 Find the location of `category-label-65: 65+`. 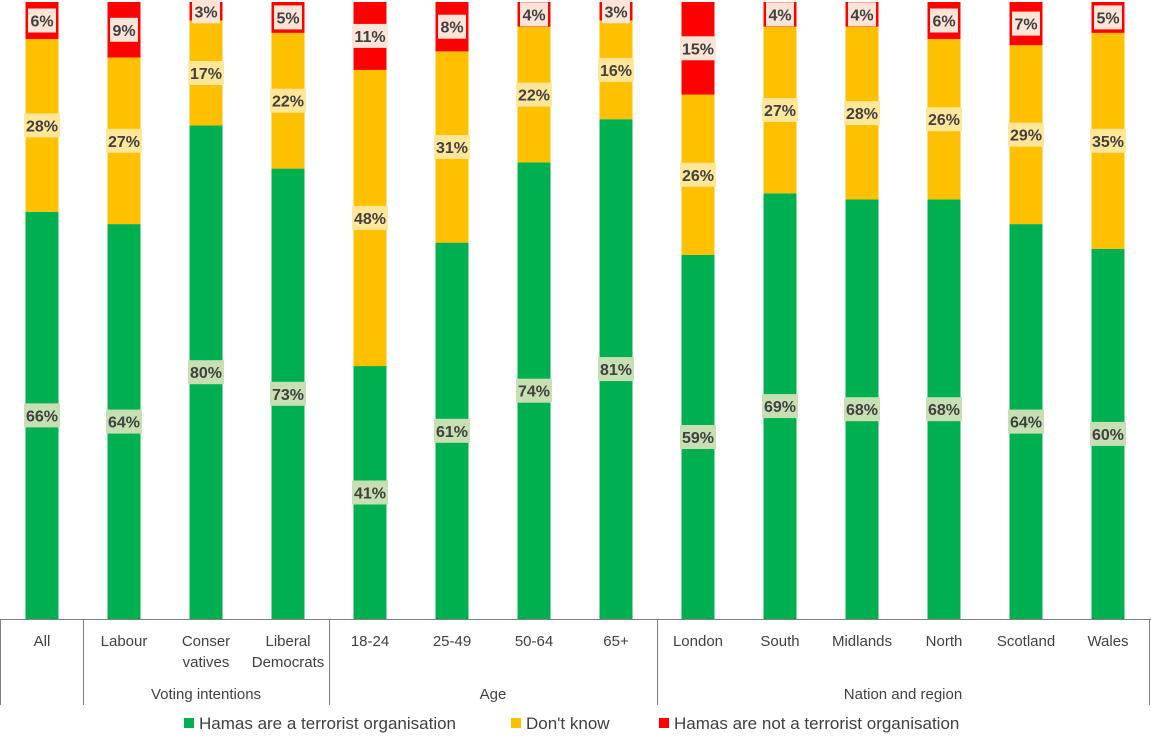

category-label-65: 65+ is located at coordinates (616, 641).